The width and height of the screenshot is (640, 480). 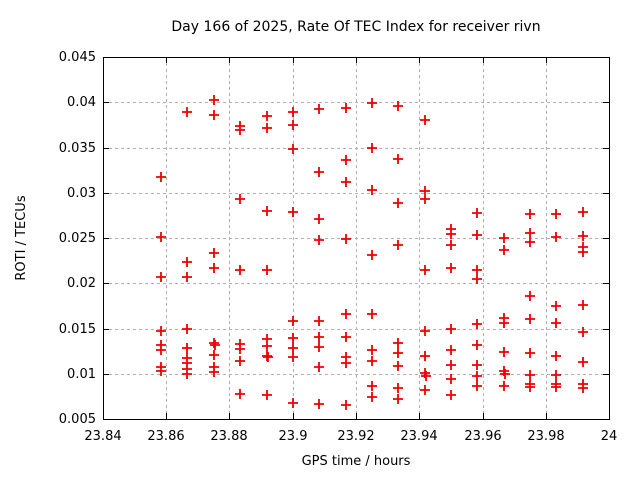 What do you see at coordinates (77, 57) in the screenshot?
I see `y-tick-label: 0.045` at bounding box center [77, 57].